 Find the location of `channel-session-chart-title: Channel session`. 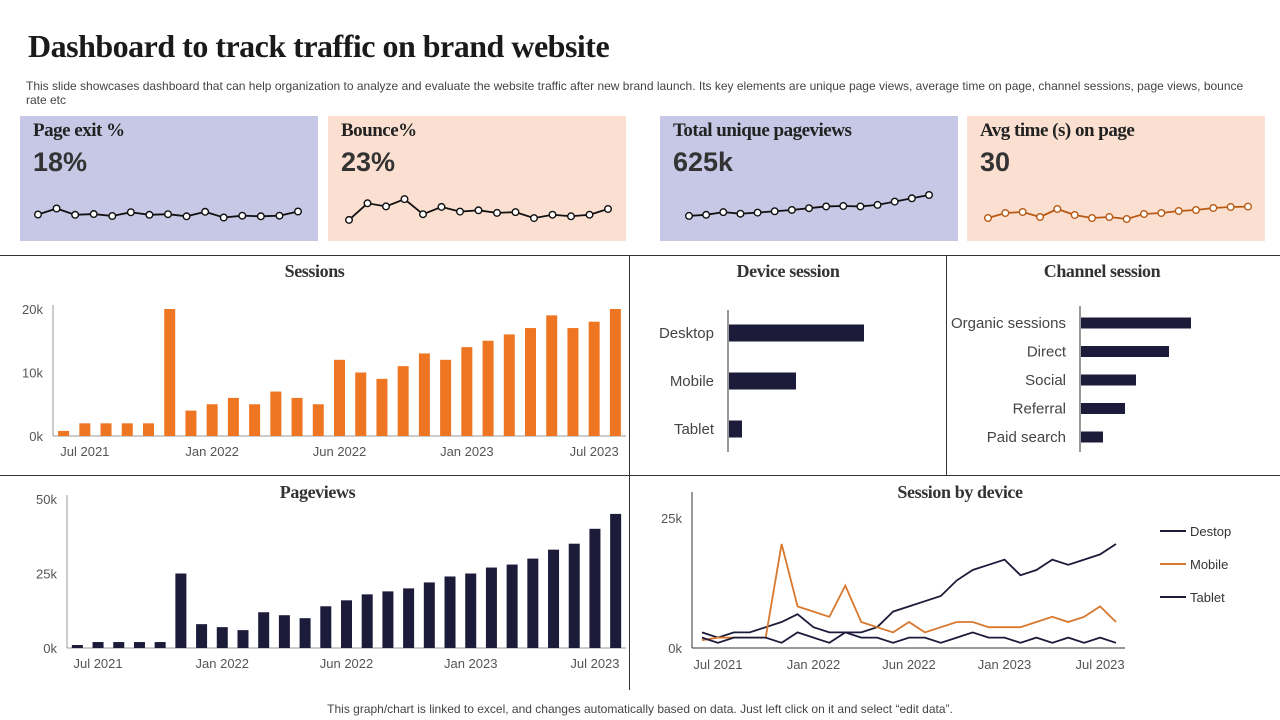

channel-session-chart-title: Channel session is located at coordinates (1102, 271).